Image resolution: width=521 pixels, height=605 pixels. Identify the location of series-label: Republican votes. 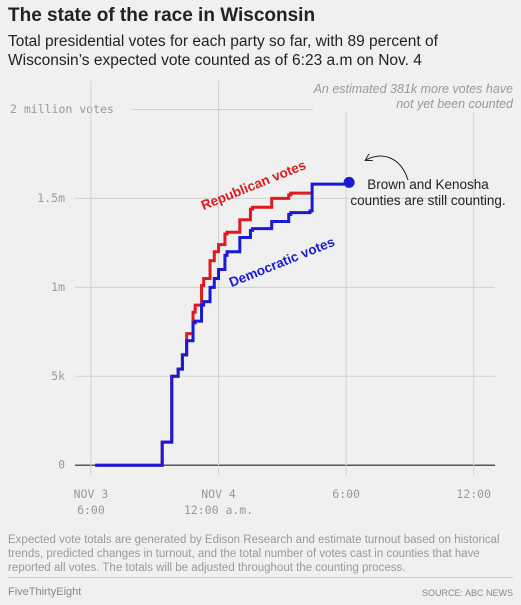
(253, 185).